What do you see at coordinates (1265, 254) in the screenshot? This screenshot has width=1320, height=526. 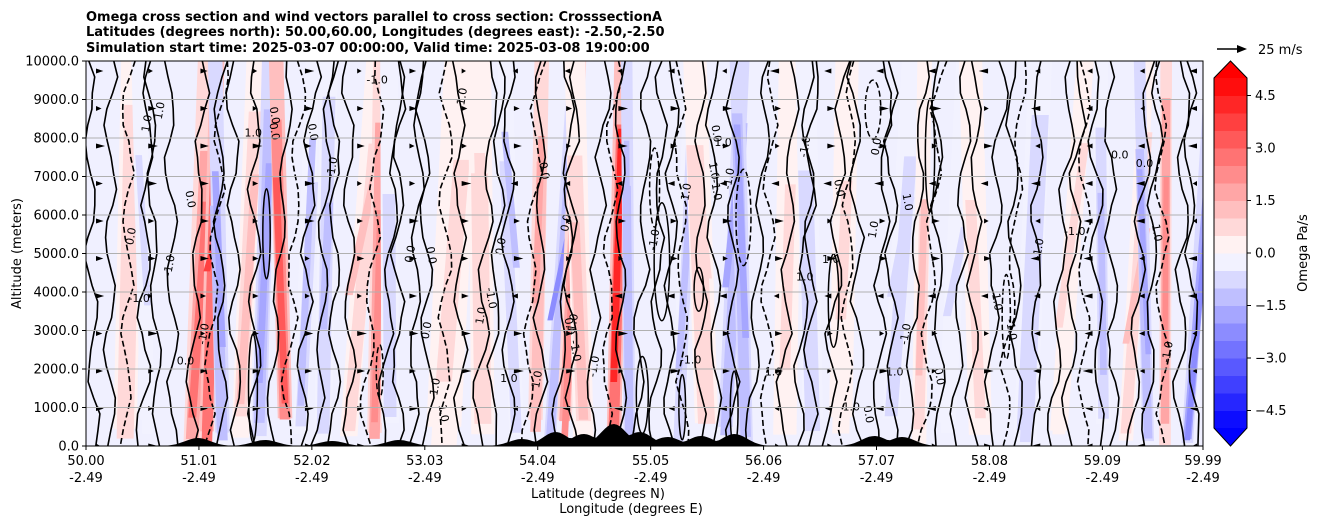 I see `colorbar-tick-label: 0.0` at bounding box center [1265, 254].